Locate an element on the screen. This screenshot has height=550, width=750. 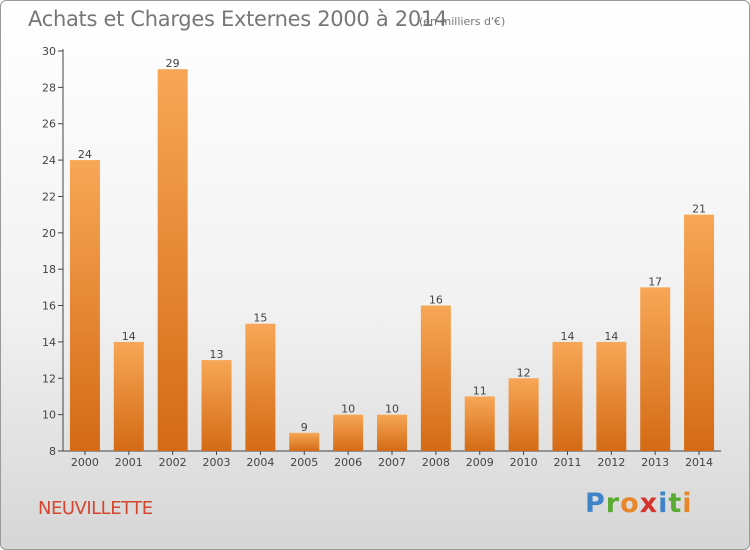
logo-letter: x is located at coordinates (649, 503).